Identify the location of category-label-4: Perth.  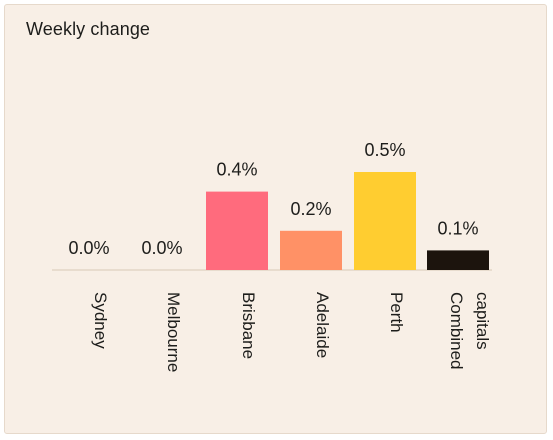
(396, 312).